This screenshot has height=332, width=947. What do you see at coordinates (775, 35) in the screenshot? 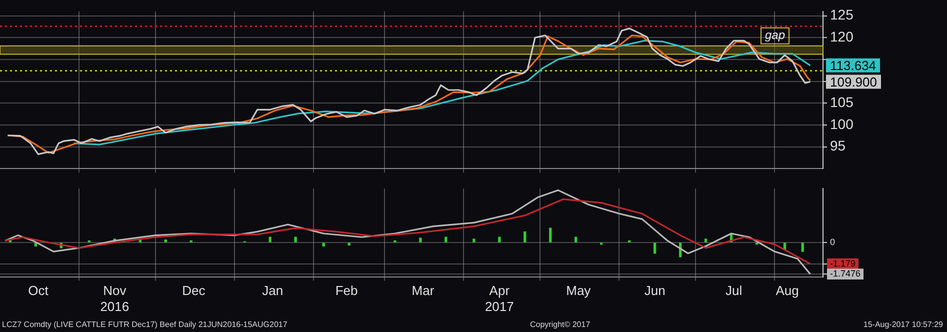
I see `band-label: gap` at bounding box center [775, 35].